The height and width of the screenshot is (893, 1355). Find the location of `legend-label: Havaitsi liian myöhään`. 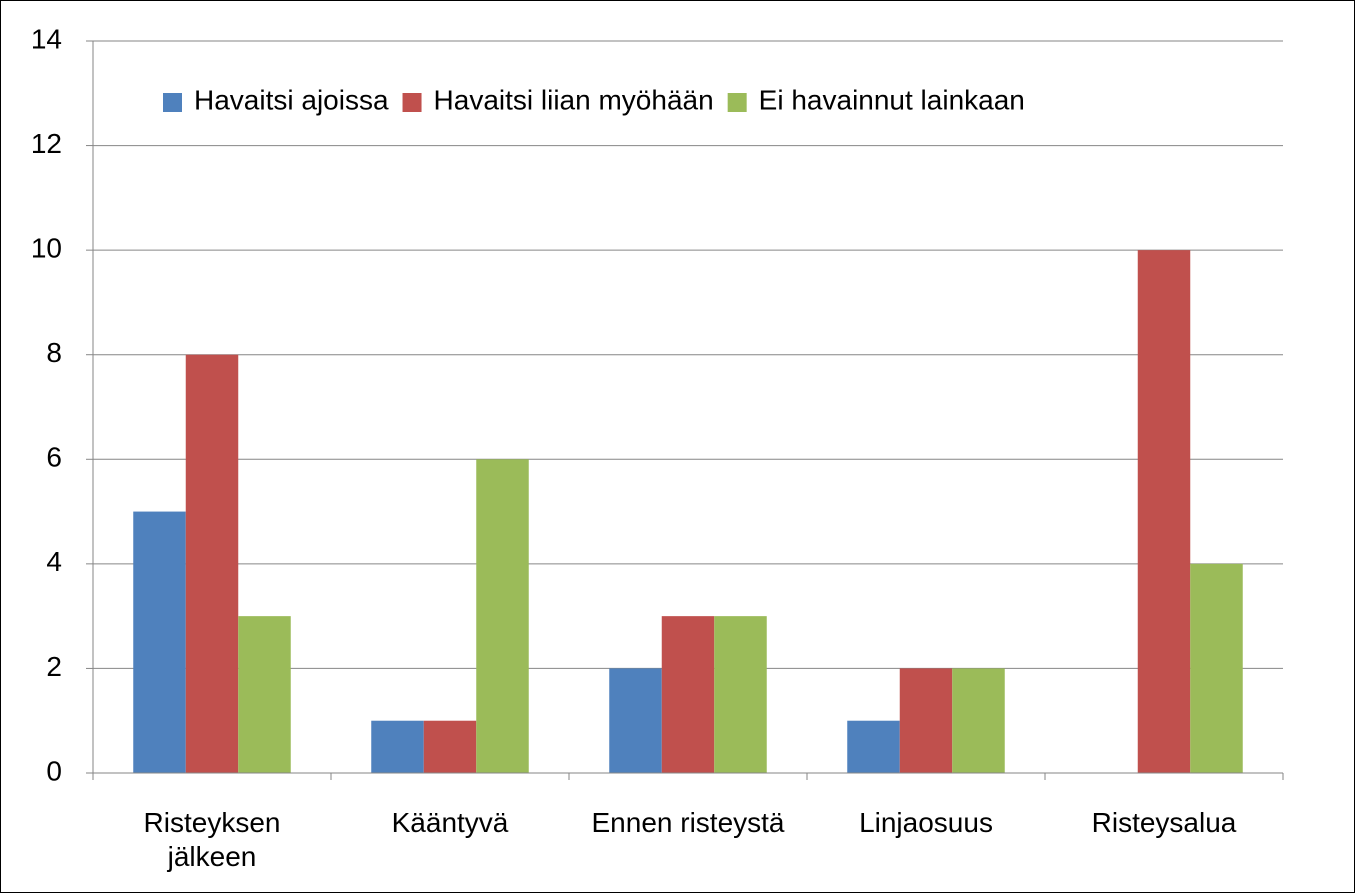

legend-label: Havaitsi liian myöhään is located at coordinates (574, 99).